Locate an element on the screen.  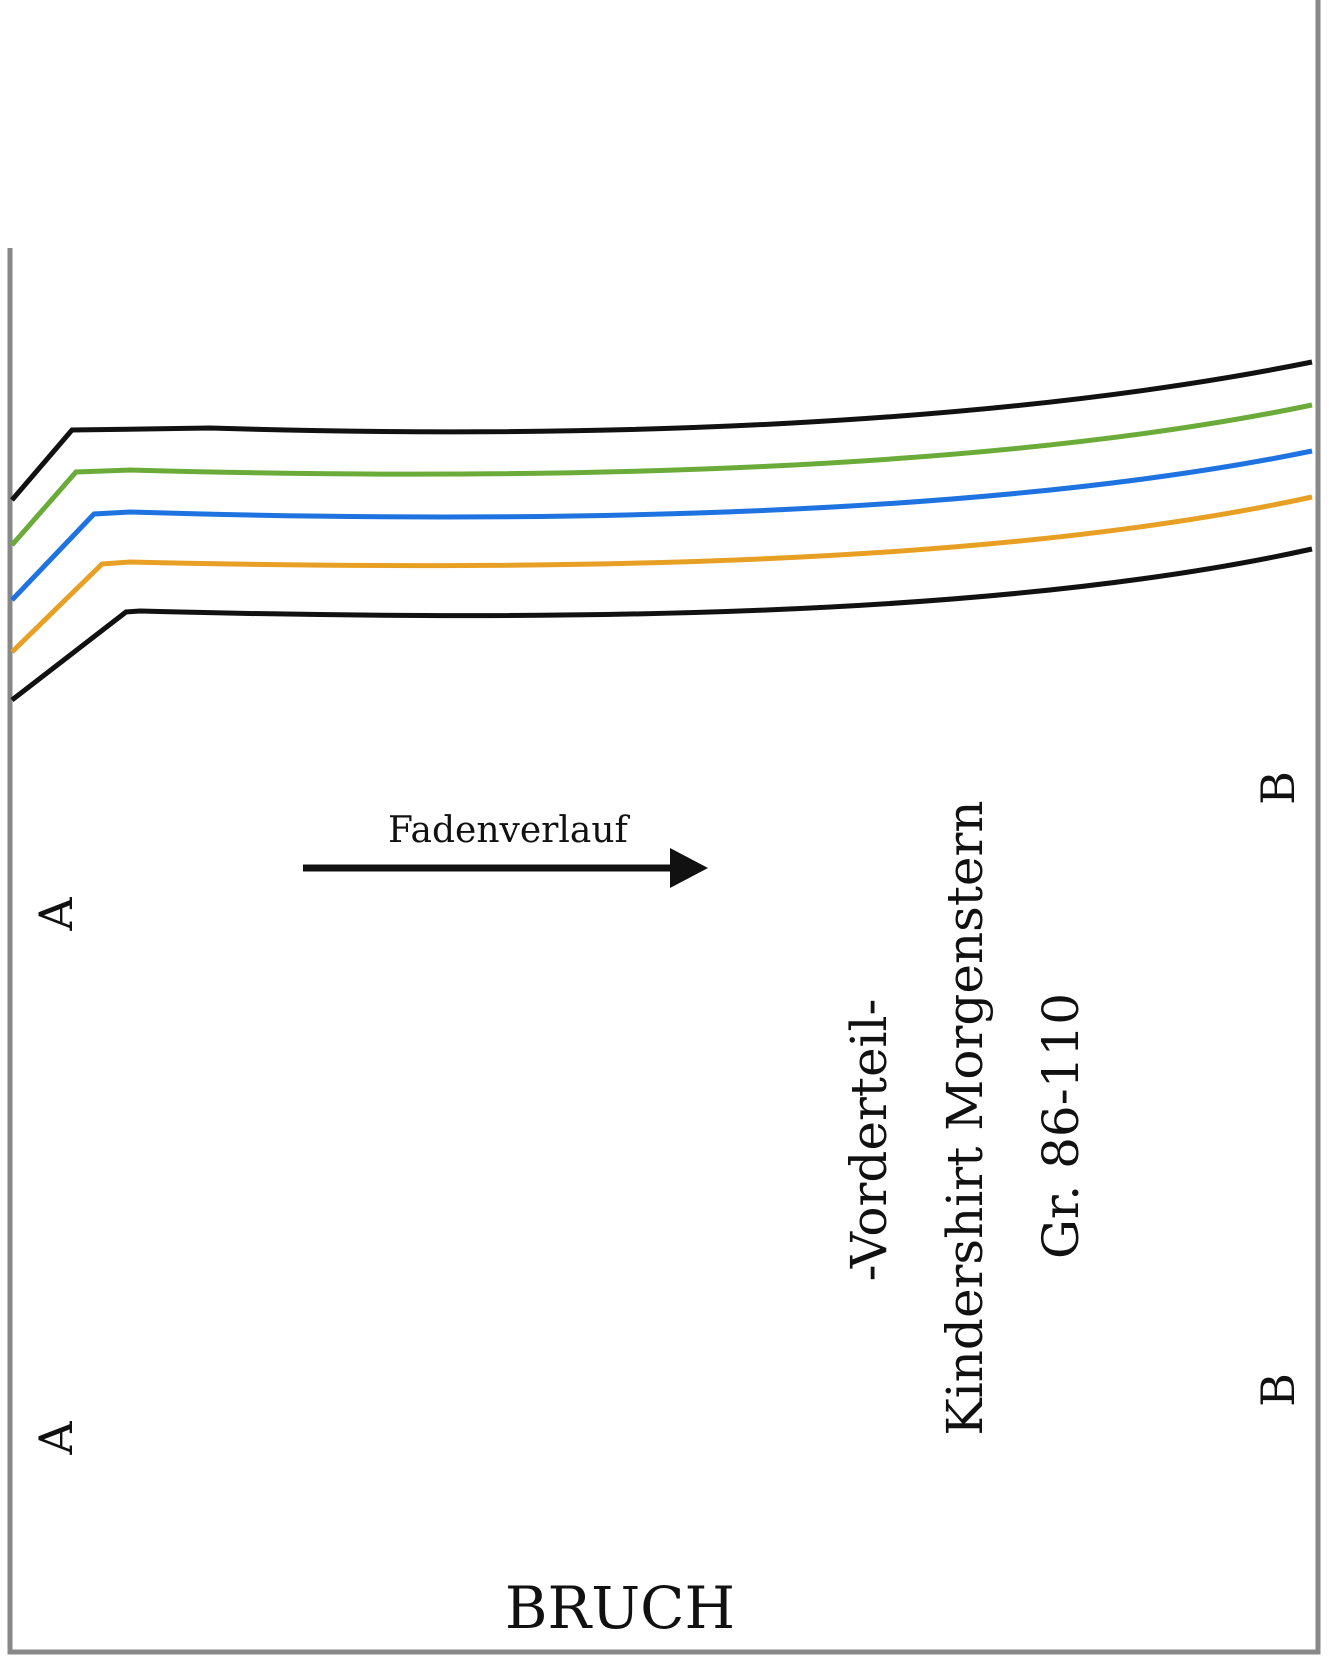
pattern-size-range: Gr. 86-110 is located at coordinates (1061, 1126).